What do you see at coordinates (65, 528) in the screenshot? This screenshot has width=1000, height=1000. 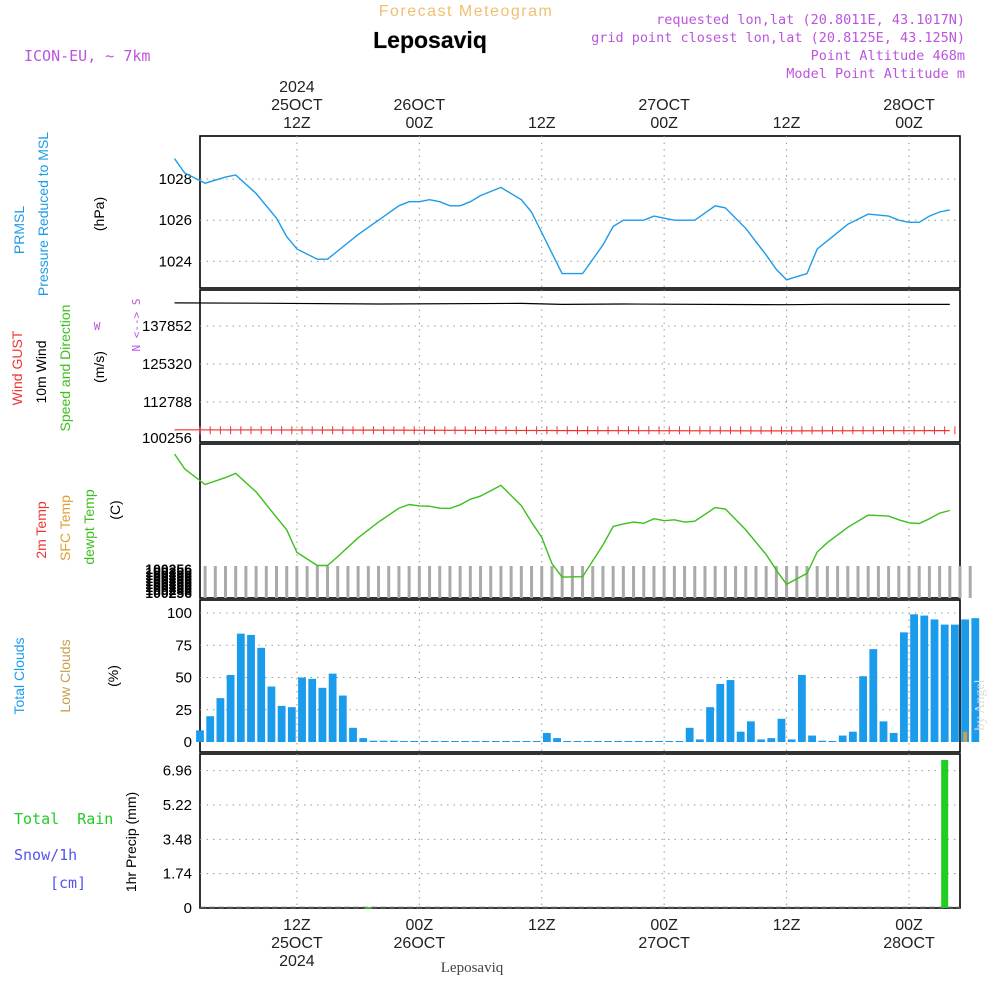 I see `temp-label-sfc: SFC Temp` at bounding box center [65, 528].